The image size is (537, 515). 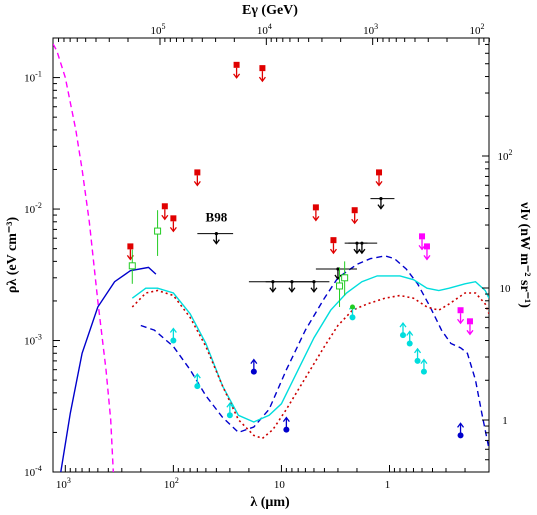 I want to click on x-tick-label: 1, so click(x=388, y=485).